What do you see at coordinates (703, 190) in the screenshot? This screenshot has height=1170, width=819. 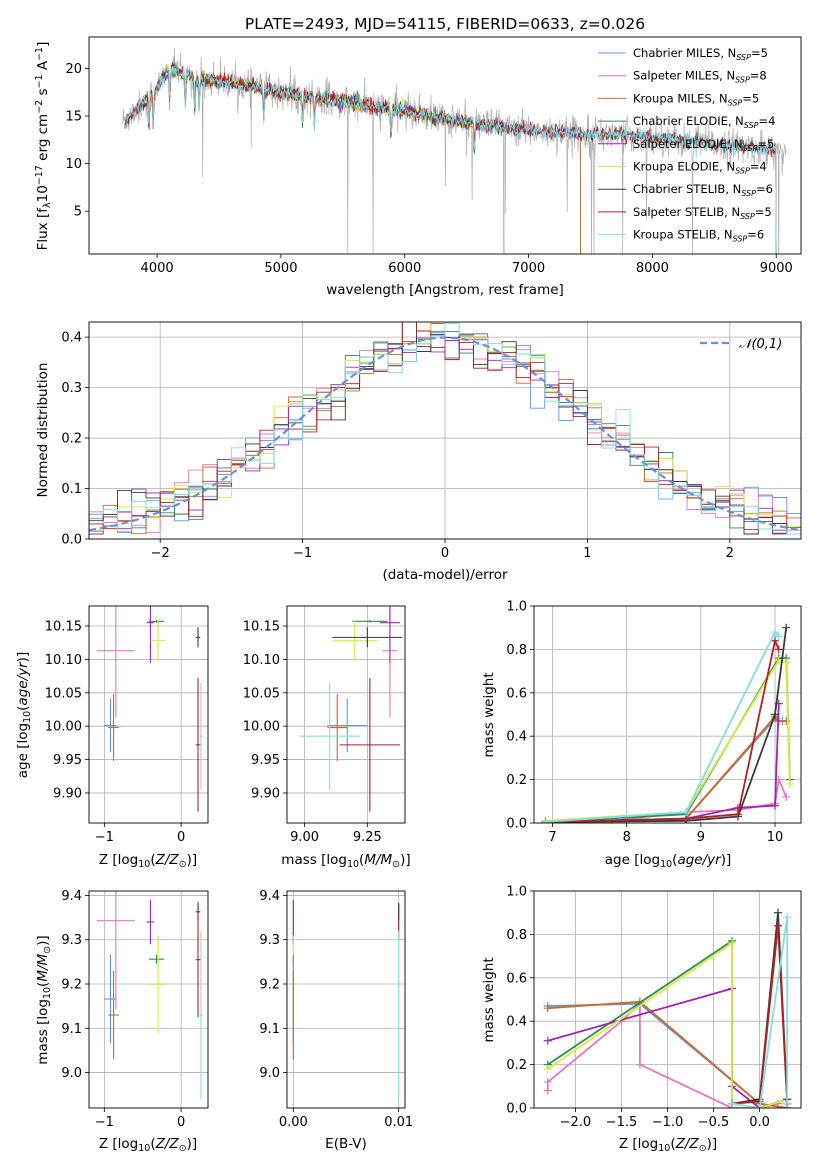 I see `legend-label: Chabrier STELIB, NSSP=6` at bounding box center [703, 190].